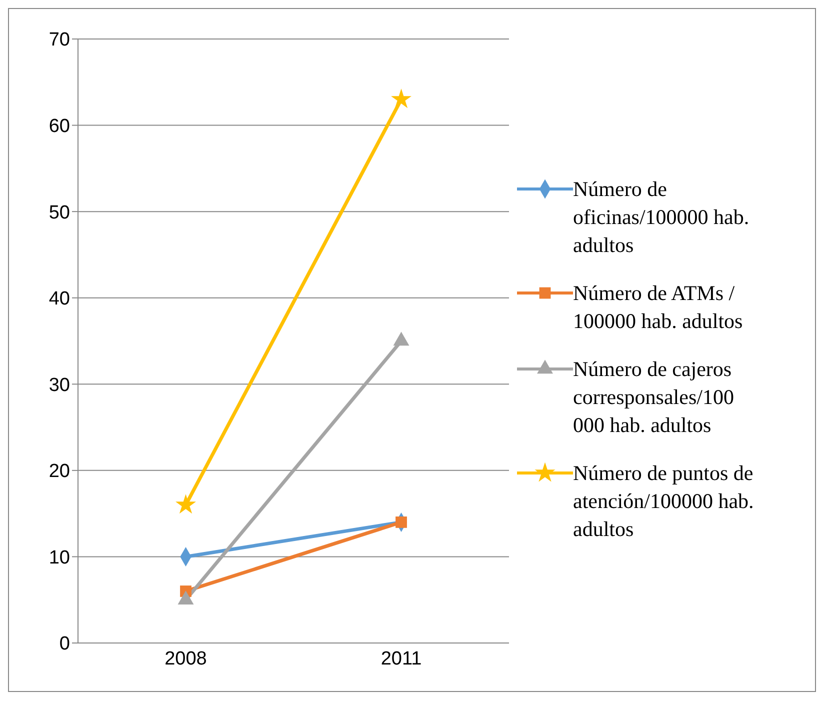 The image size is (827, 704). I want to click on y-tick-label: 0, so click(64, 644).